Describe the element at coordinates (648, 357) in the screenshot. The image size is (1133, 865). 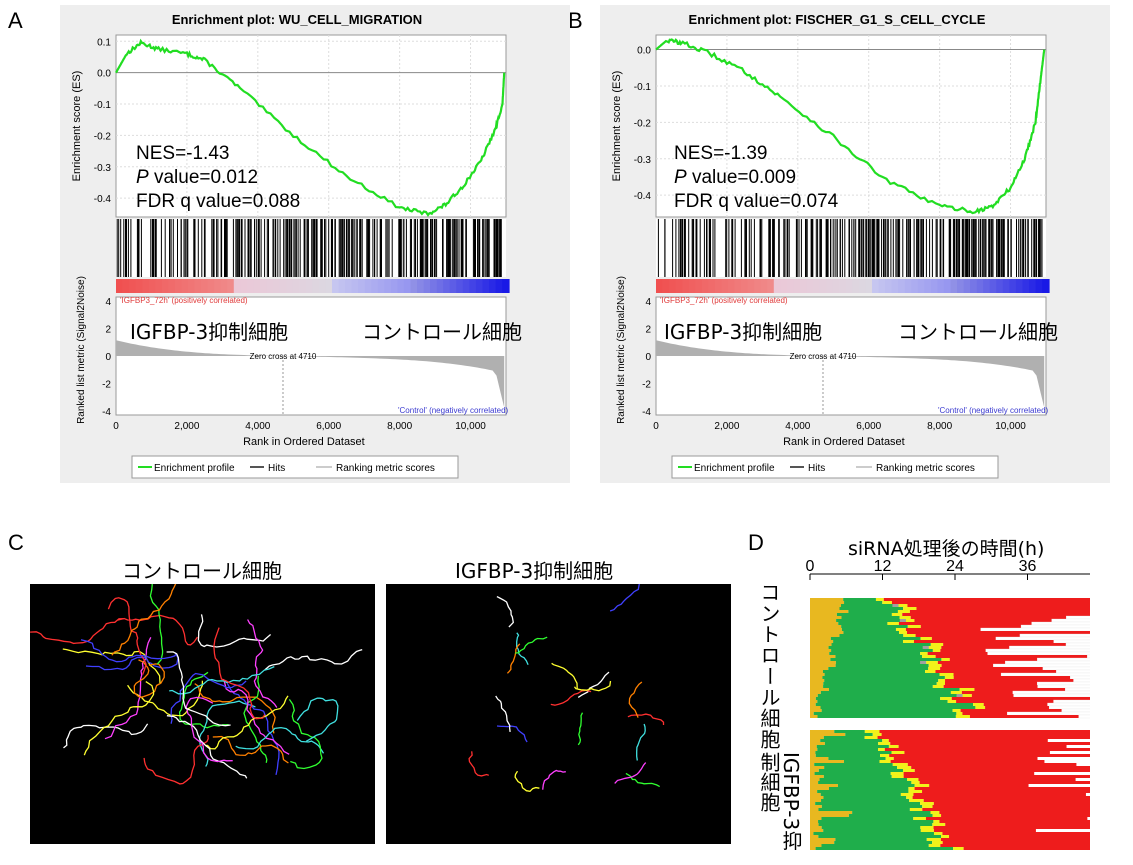
I see `rank-tick-label: 0` at that location.